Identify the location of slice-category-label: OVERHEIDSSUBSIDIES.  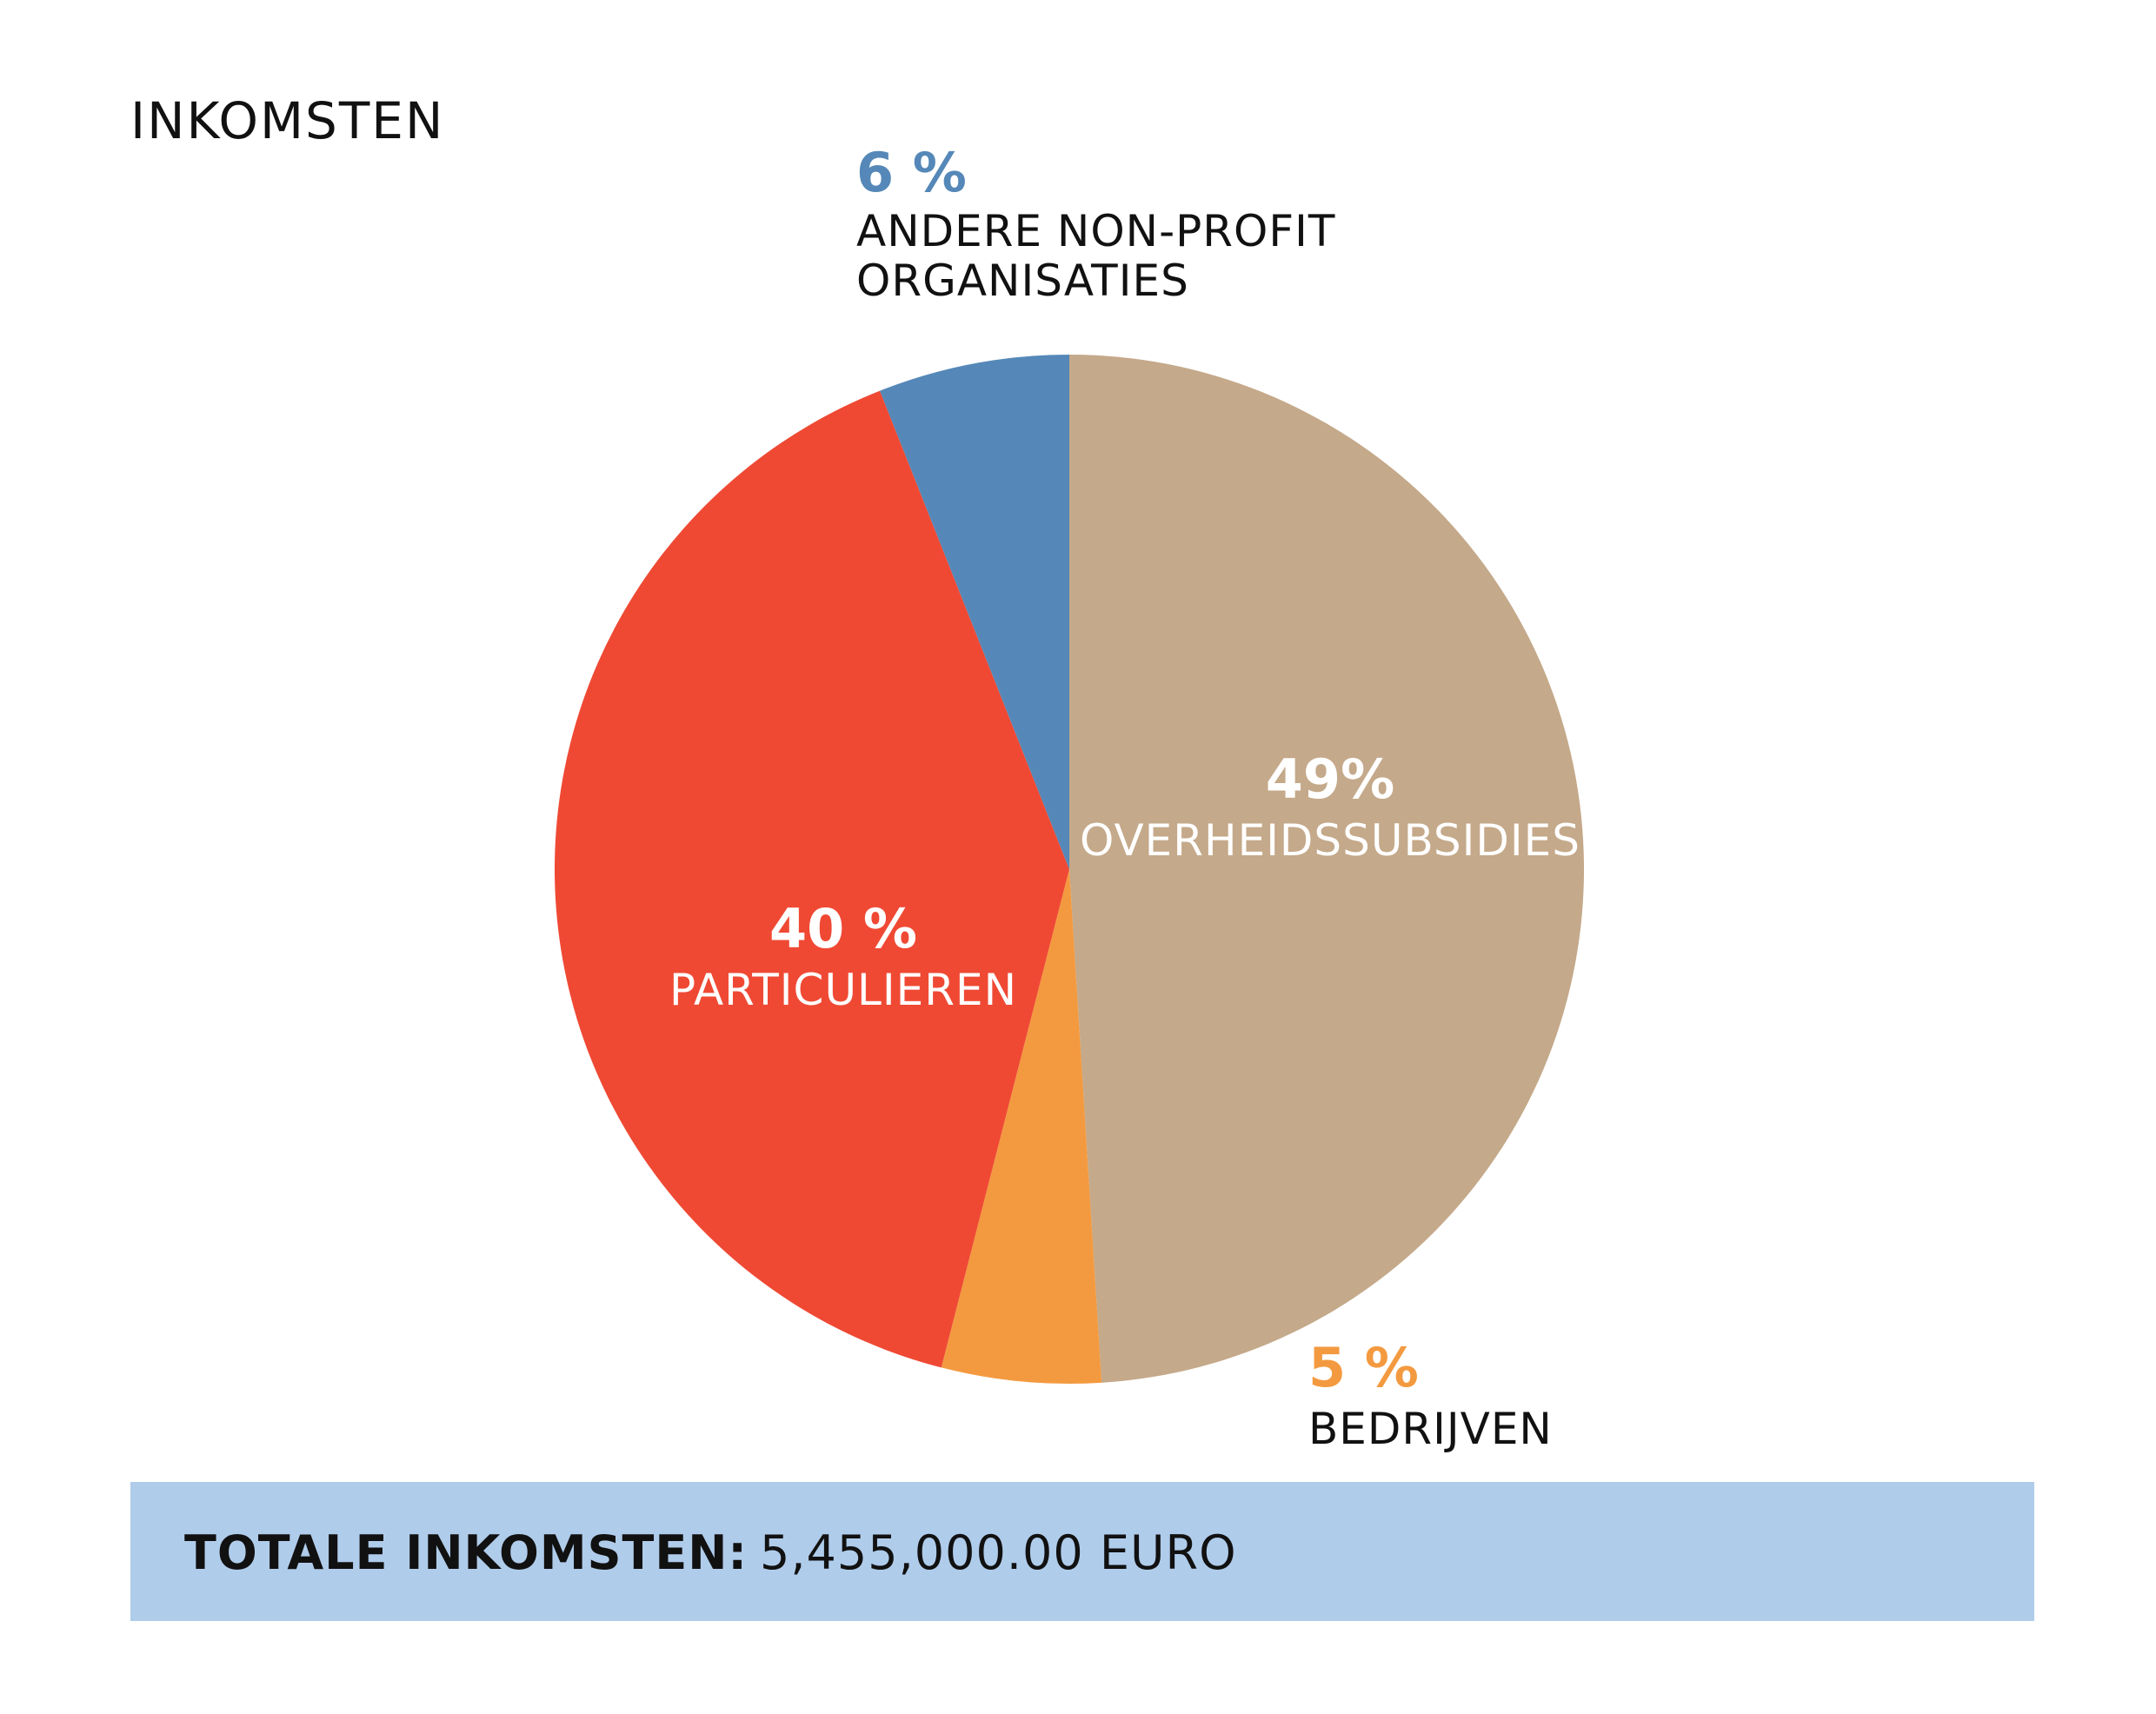
(1330, 840).